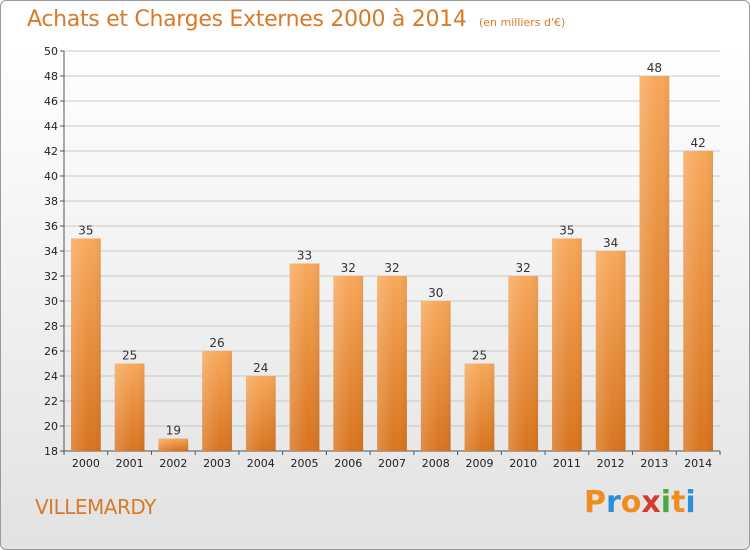 The image size is (750, 550). What do you see at coordinates (595, 502) in the screenshot?
I see `logo-letter: P` at bounding box center [595, 502].